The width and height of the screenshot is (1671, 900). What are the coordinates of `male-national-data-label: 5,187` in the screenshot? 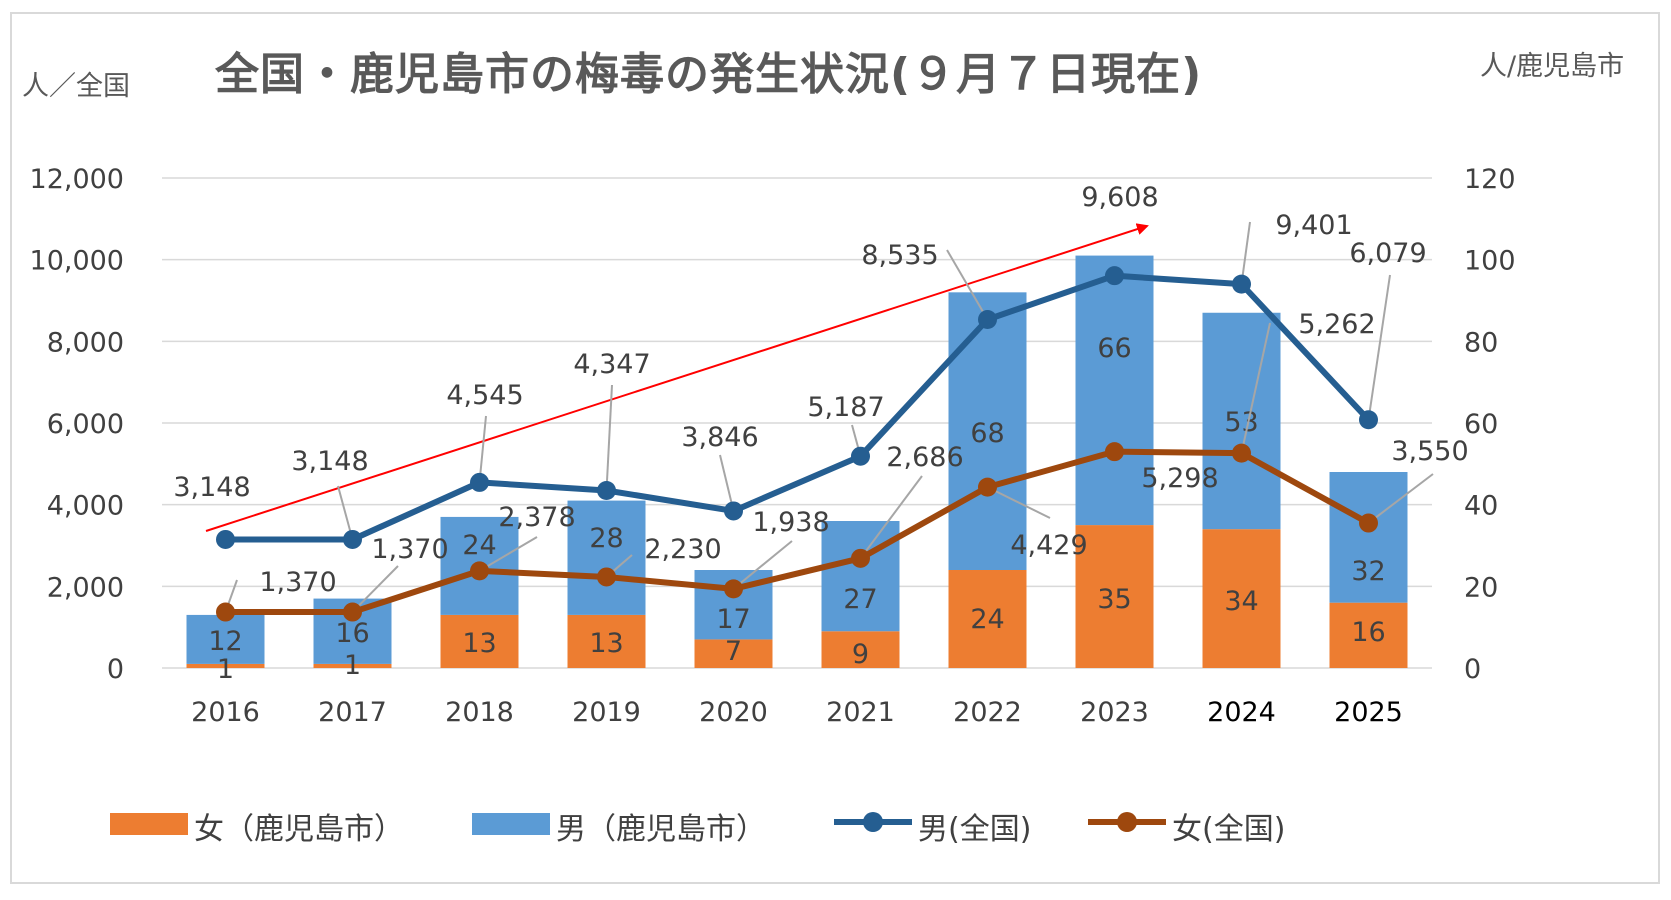 It's located at (845, 407).